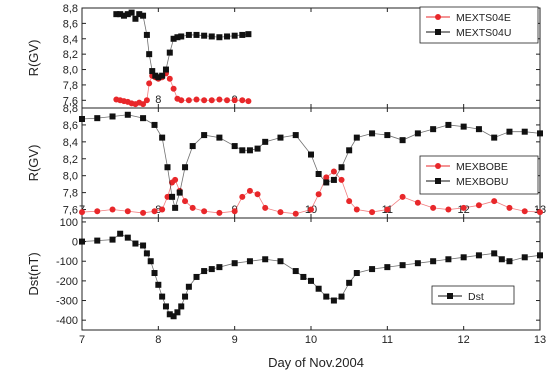 The height and width of the screenshot is (376, 549). I want to click on x-tick-label: 12, so click(464, 340).